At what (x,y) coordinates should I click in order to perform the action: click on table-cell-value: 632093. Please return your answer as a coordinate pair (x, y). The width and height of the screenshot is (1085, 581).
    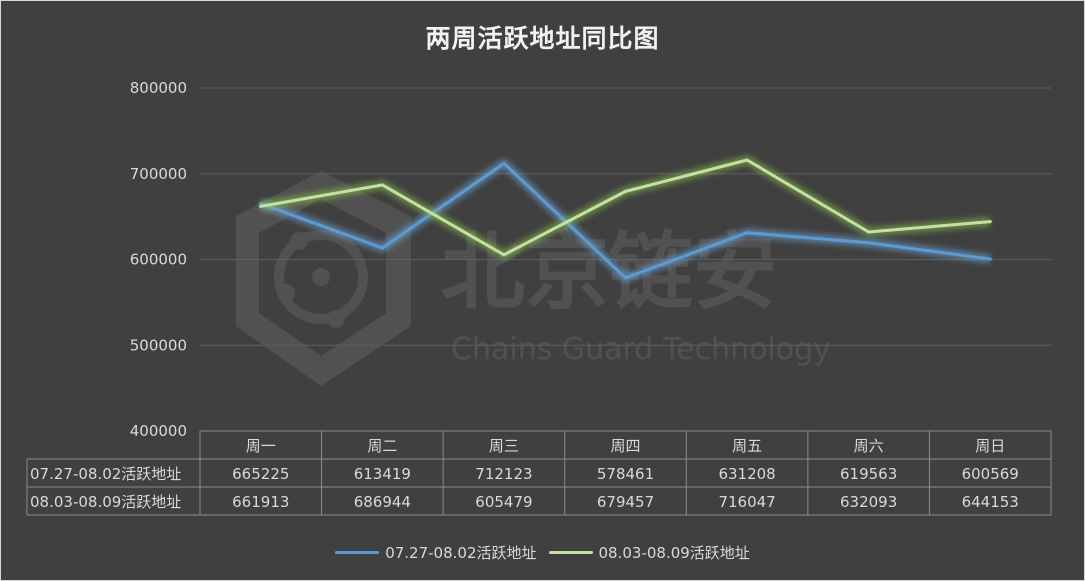
    Looking at the image, I should click on (868, 502).